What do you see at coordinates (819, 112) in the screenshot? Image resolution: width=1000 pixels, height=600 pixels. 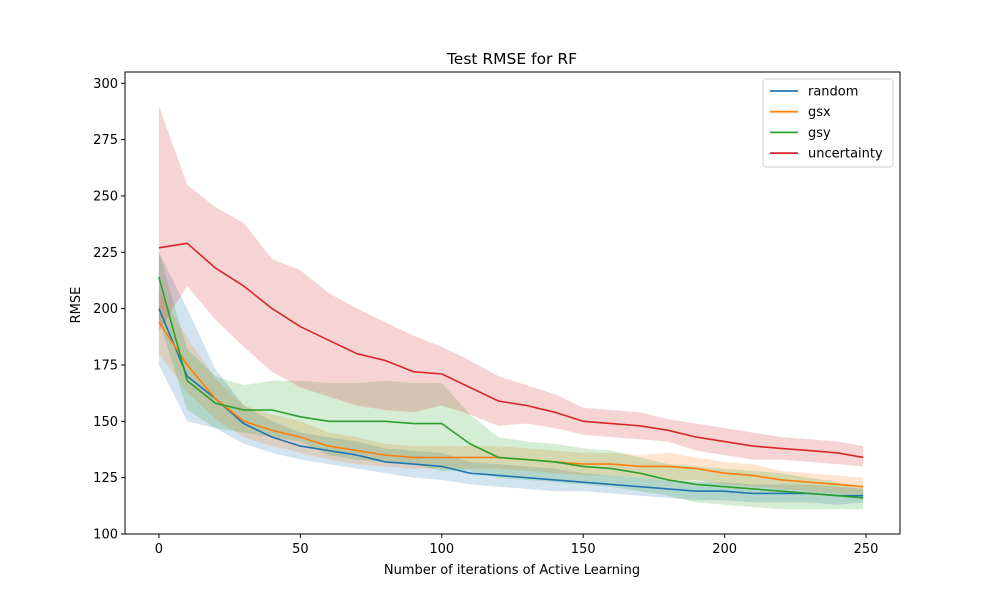 I see `legend-label-gsx: gsx` at bounding box center [819, 112].